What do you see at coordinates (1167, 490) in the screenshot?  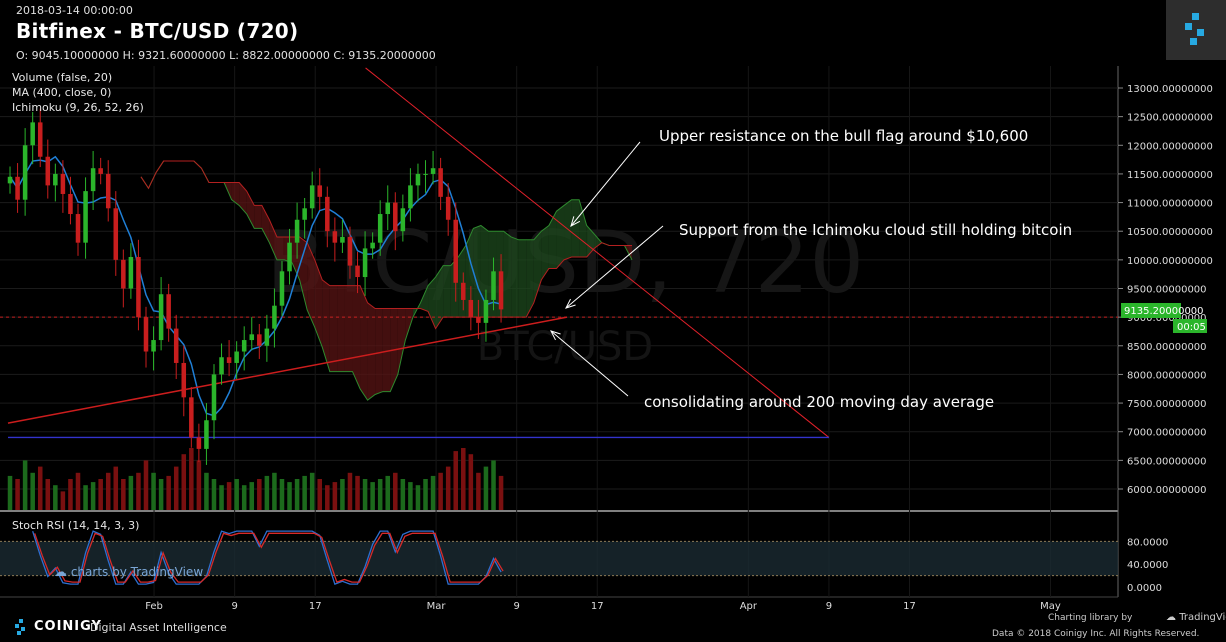 I see `y-tick-label: 6000.00000000` at bounding box center [1167, 490].